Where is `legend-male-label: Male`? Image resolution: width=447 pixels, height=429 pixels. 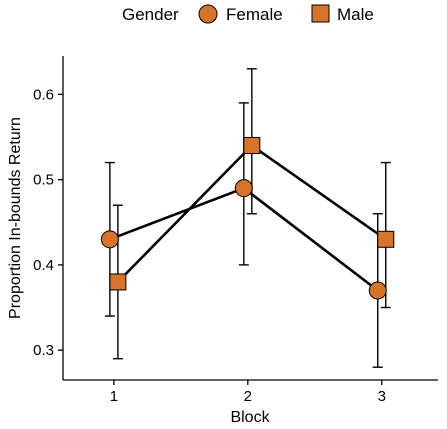 legend-male-label: Male is located at coordinates (355, 14).